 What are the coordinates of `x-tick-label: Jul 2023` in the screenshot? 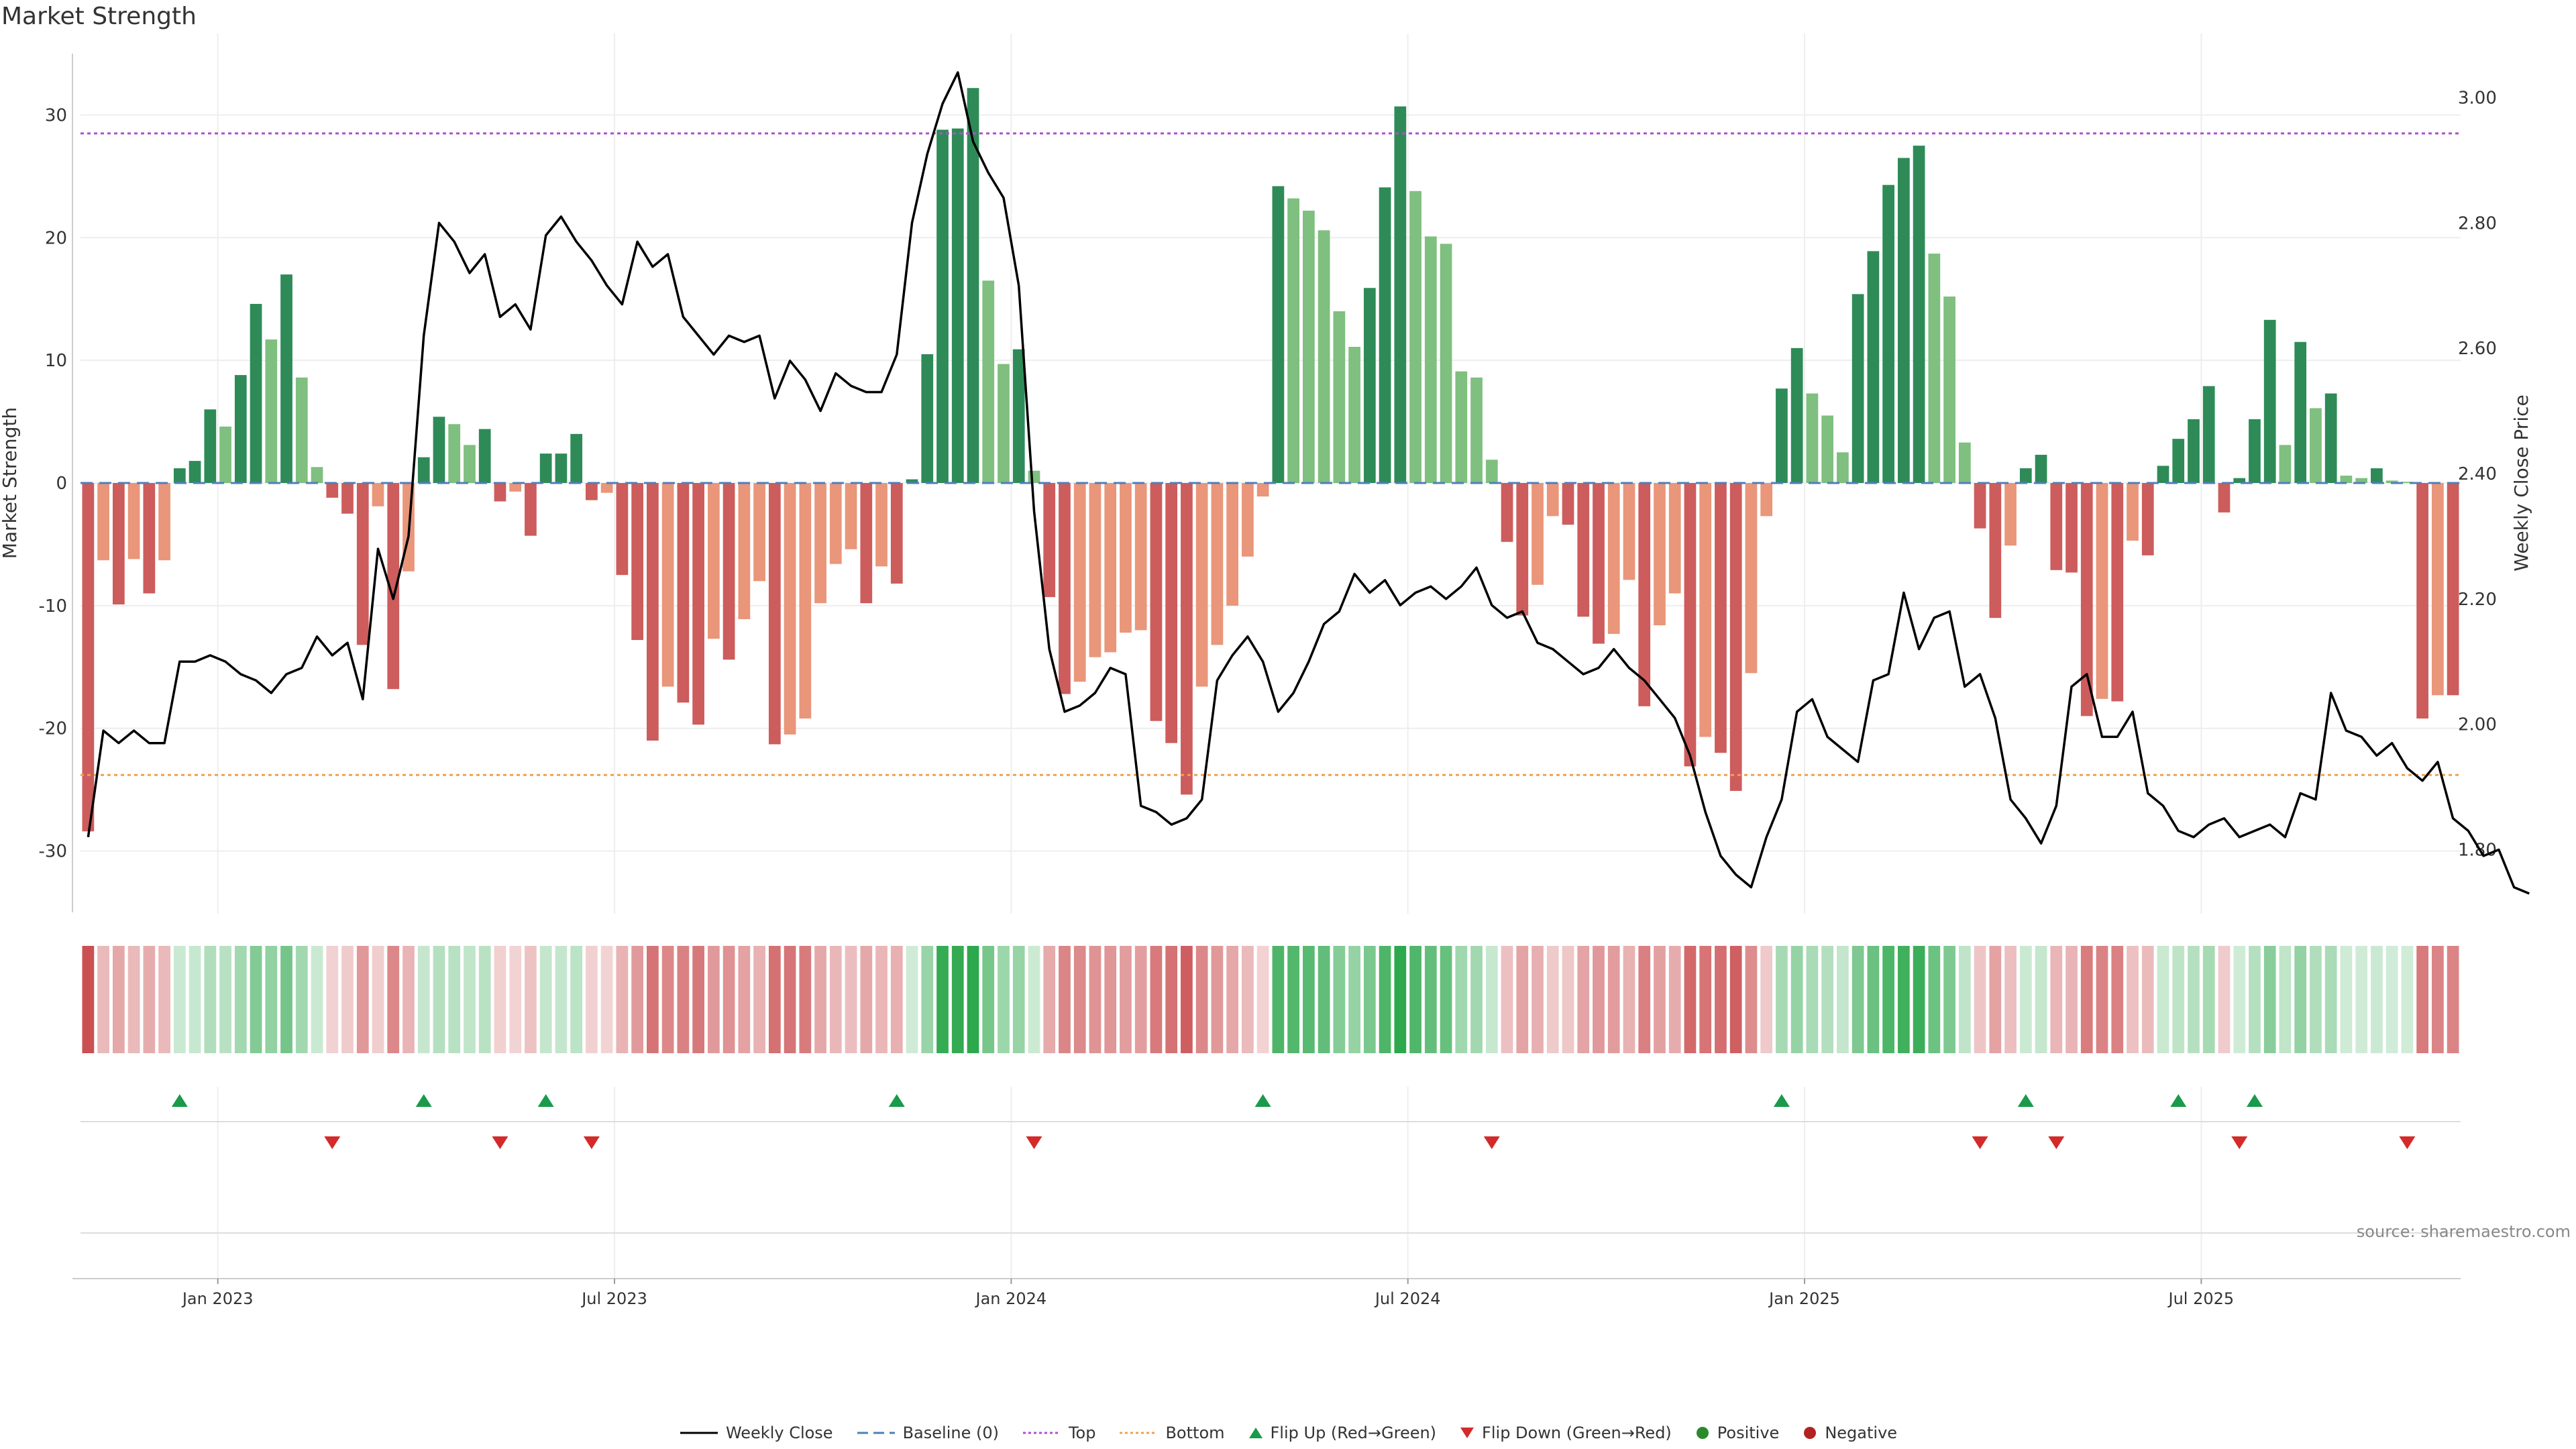 It's located at (613, 1298).